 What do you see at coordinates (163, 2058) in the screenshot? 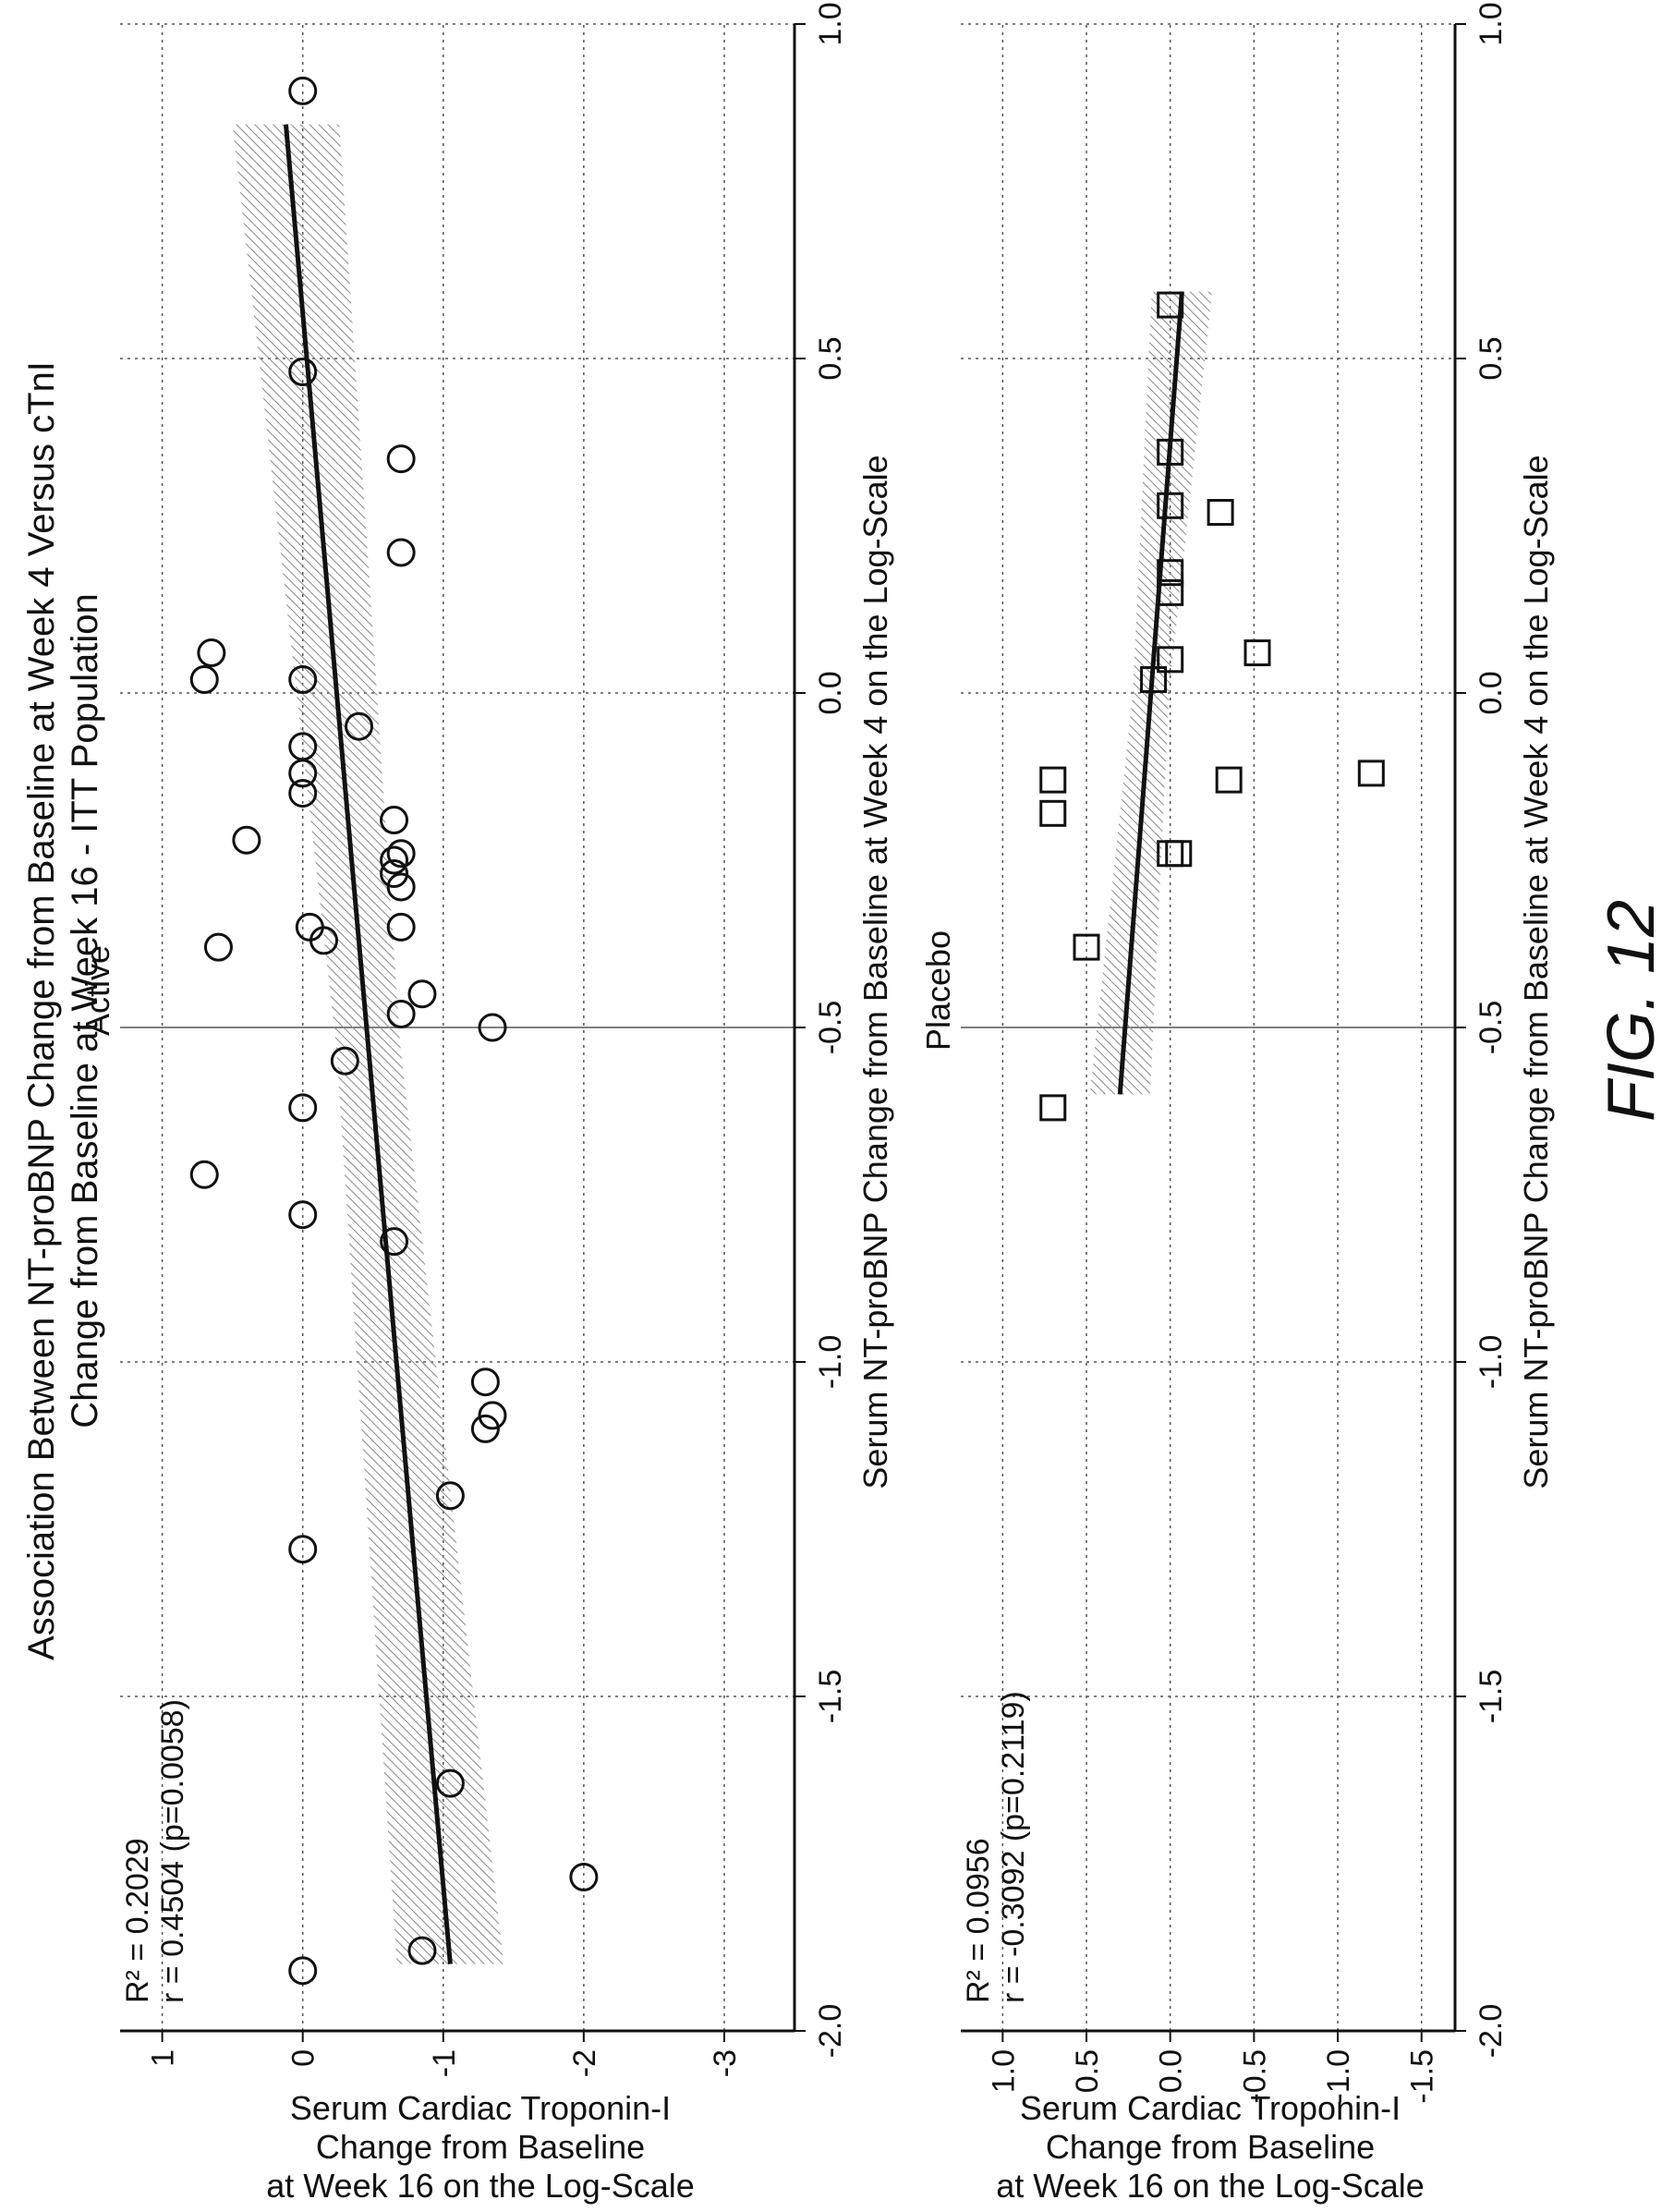
I see `active-ytick-label-0: 1` at bounding box center [163, 2058].